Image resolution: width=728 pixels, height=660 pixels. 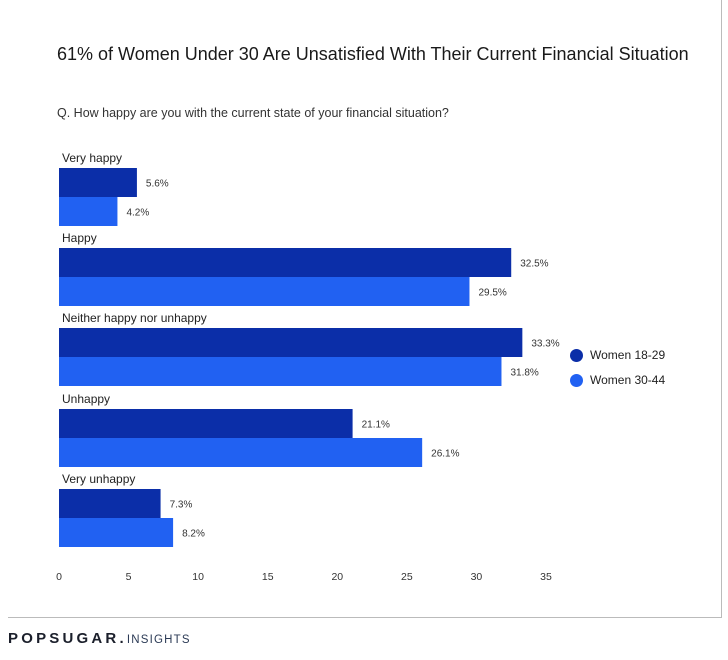 I want to click on x-tick-label: 15, so click(x=268, y=577).